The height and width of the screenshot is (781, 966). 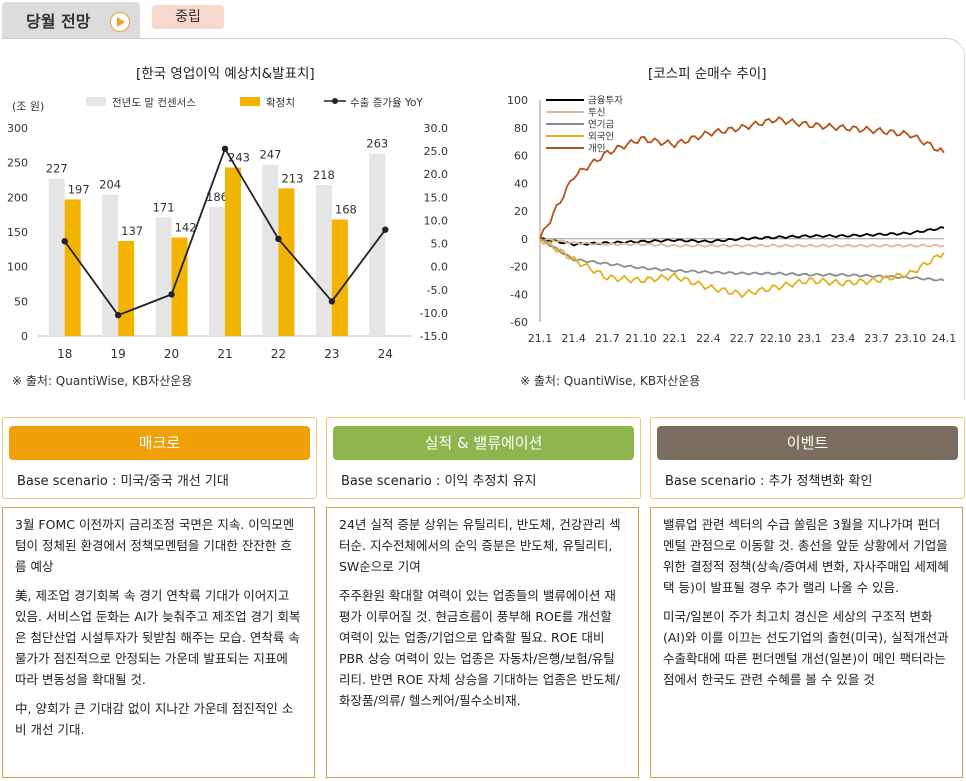 I want to click on y2-tick-label: 20.0, so click(x=436, y=174).